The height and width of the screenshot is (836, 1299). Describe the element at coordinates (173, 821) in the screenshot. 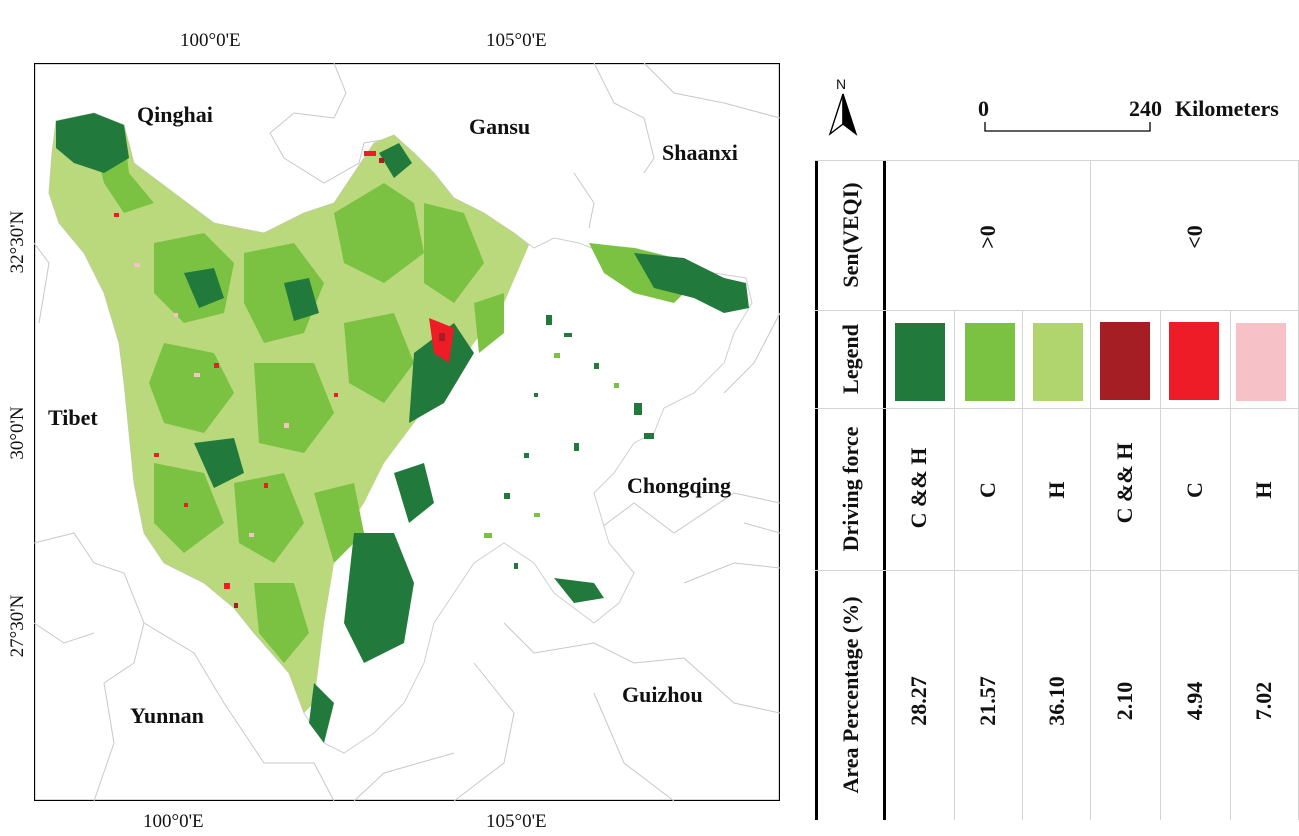

I see `lon-tick-bottom-100: 100°0'E` at that location.